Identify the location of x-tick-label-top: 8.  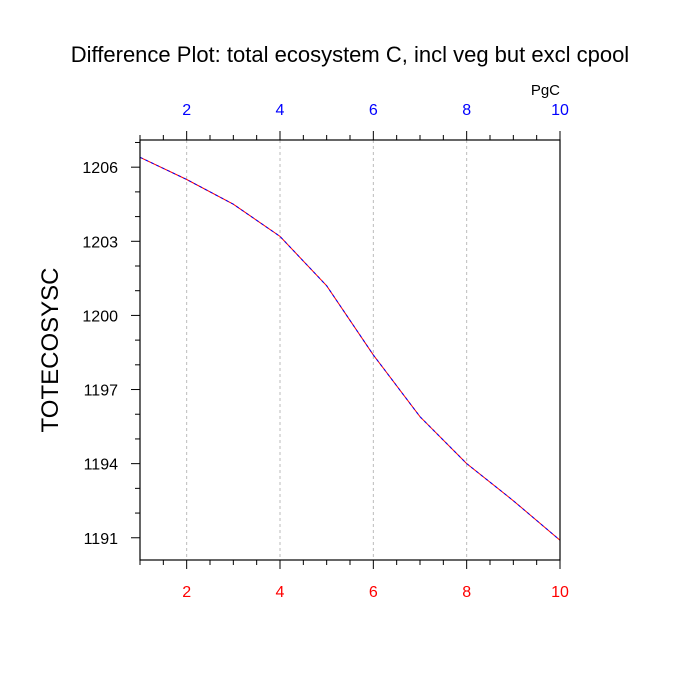
(466, 110).